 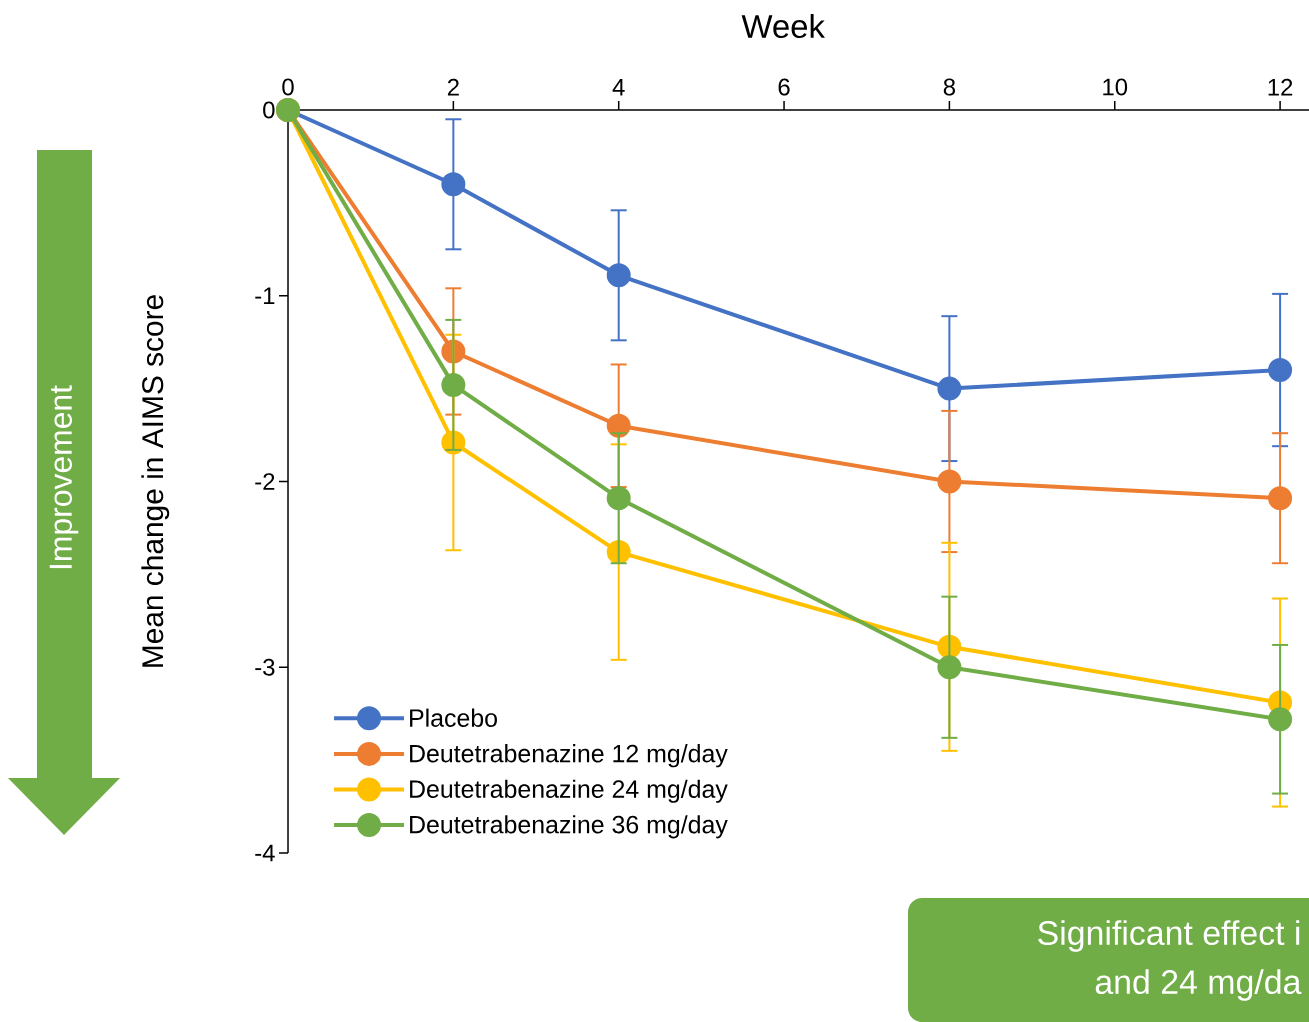 What do you see at coordinates (569, 791) in the screenshot?
I see `legend-label: Deutetrabenazine 24 mg/day` at bounding box center [569, 791].